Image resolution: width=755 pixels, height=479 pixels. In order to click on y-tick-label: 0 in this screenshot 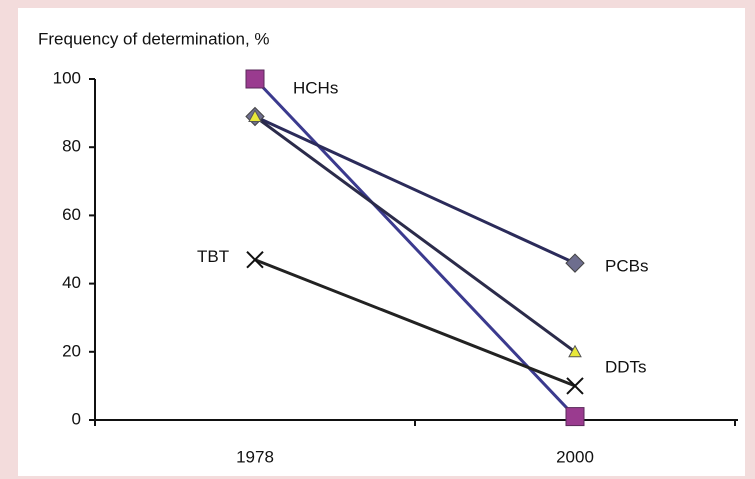, I will do `click(76, 418)`.